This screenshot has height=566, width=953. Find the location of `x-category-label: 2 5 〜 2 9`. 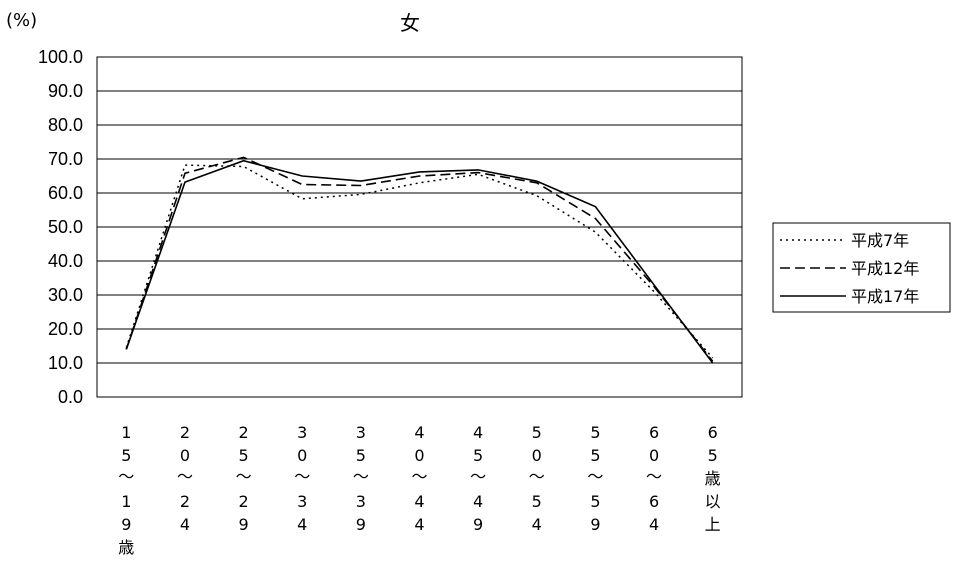

x-category-label: 2 5 〜 2 9 is located at coordinates (244, 478).